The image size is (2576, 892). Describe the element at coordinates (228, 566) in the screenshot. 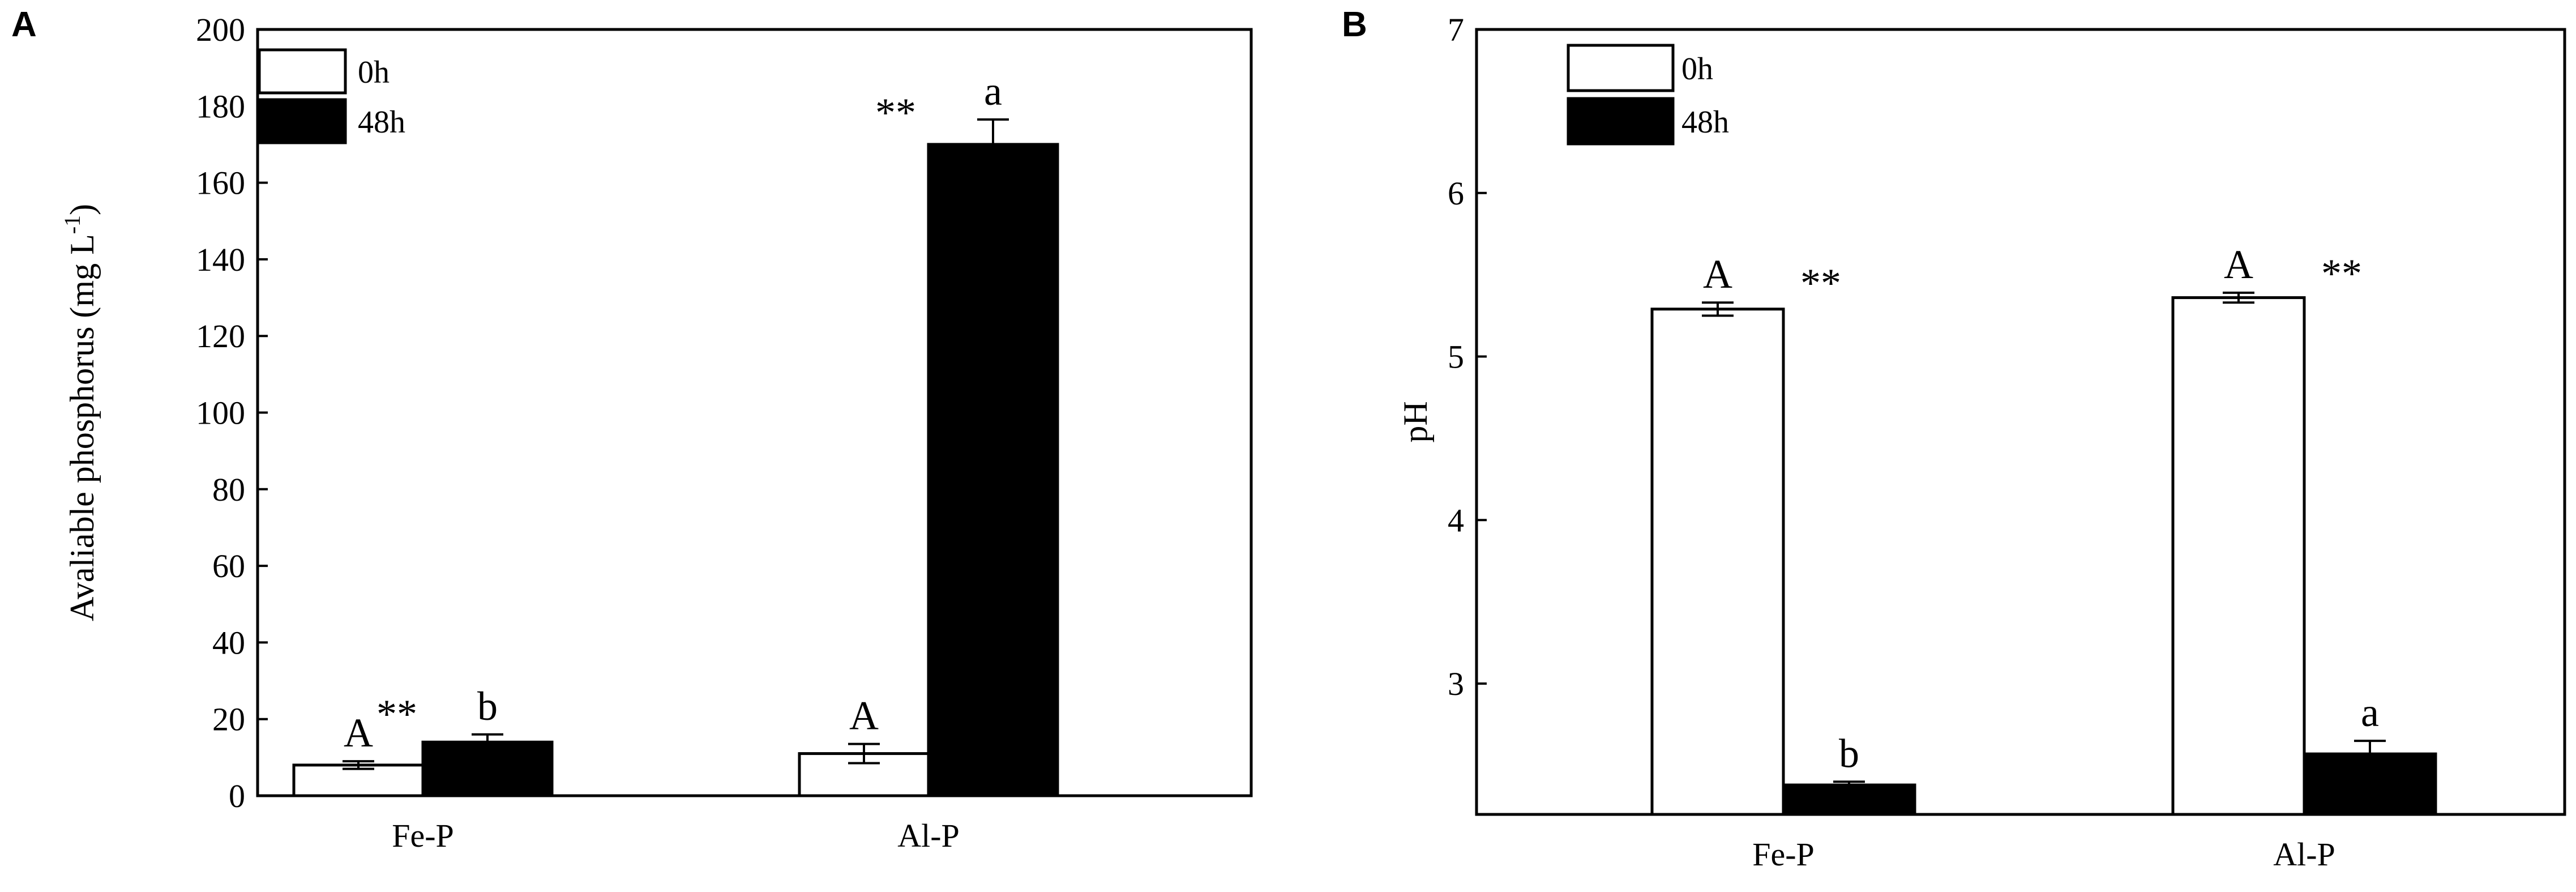

I see `y-tick-label: 60` at that location.